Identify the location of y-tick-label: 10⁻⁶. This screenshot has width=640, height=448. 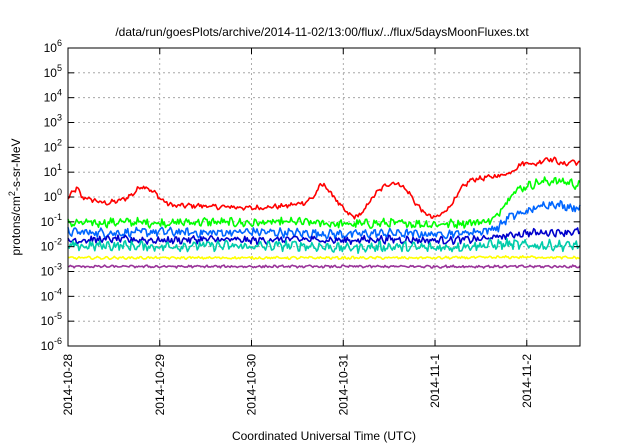
(51, 344).